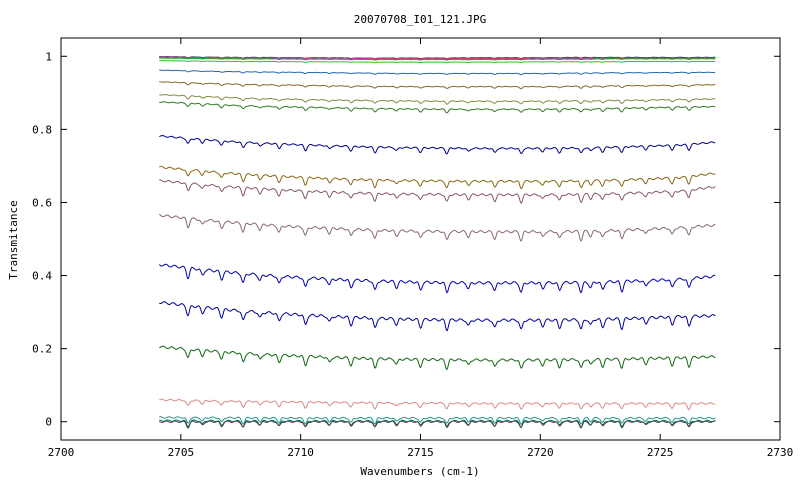  What do you see at coordinates (660, 452) in the screenshot?
I see `x-tick-label: 2725` at bounding box center [660, 452].